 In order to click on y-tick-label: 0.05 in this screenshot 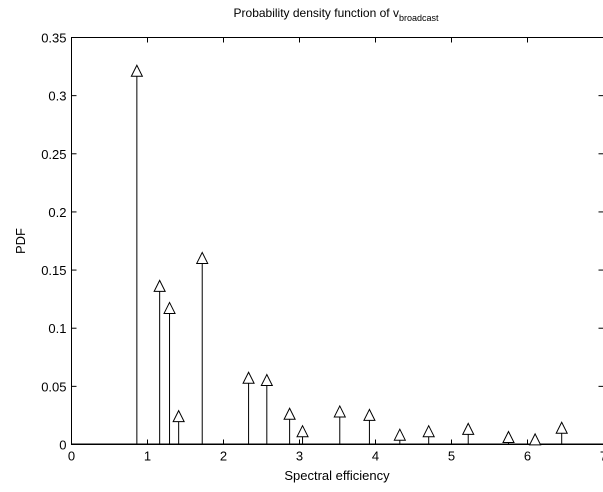, I will do `click(53, 386)`.